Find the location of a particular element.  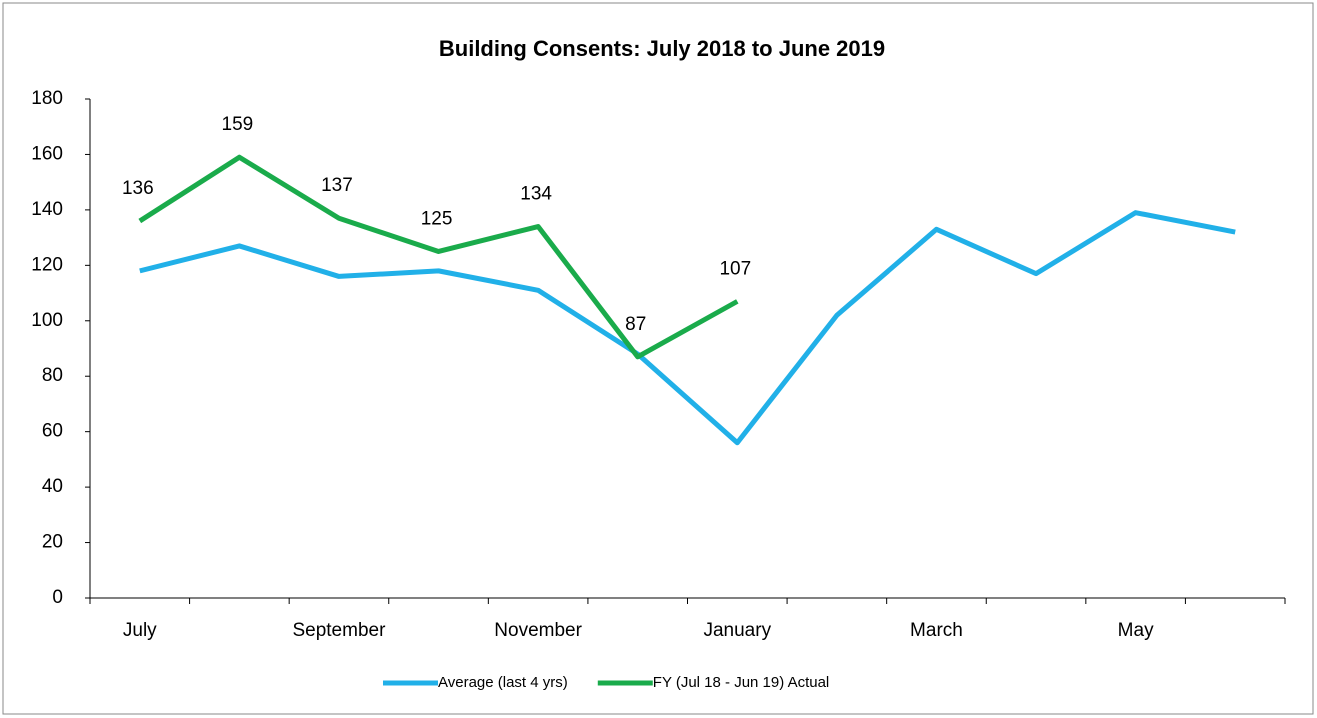

data-label: 137 is located at coordinates (337, 185).